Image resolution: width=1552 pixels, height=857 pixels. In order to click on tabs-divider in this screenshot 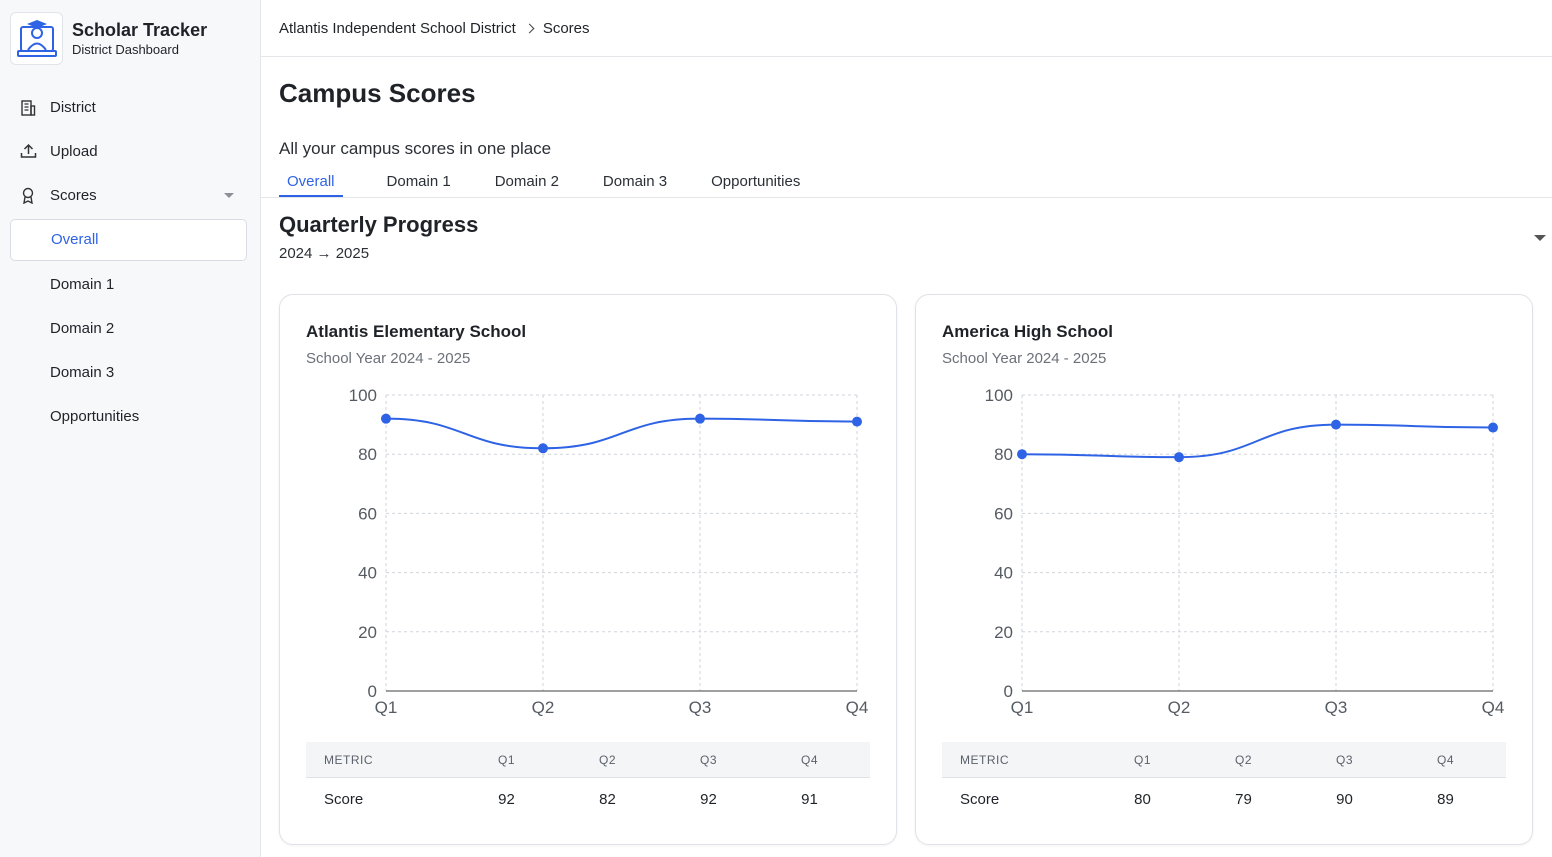, I will do `click(906, 197)`.